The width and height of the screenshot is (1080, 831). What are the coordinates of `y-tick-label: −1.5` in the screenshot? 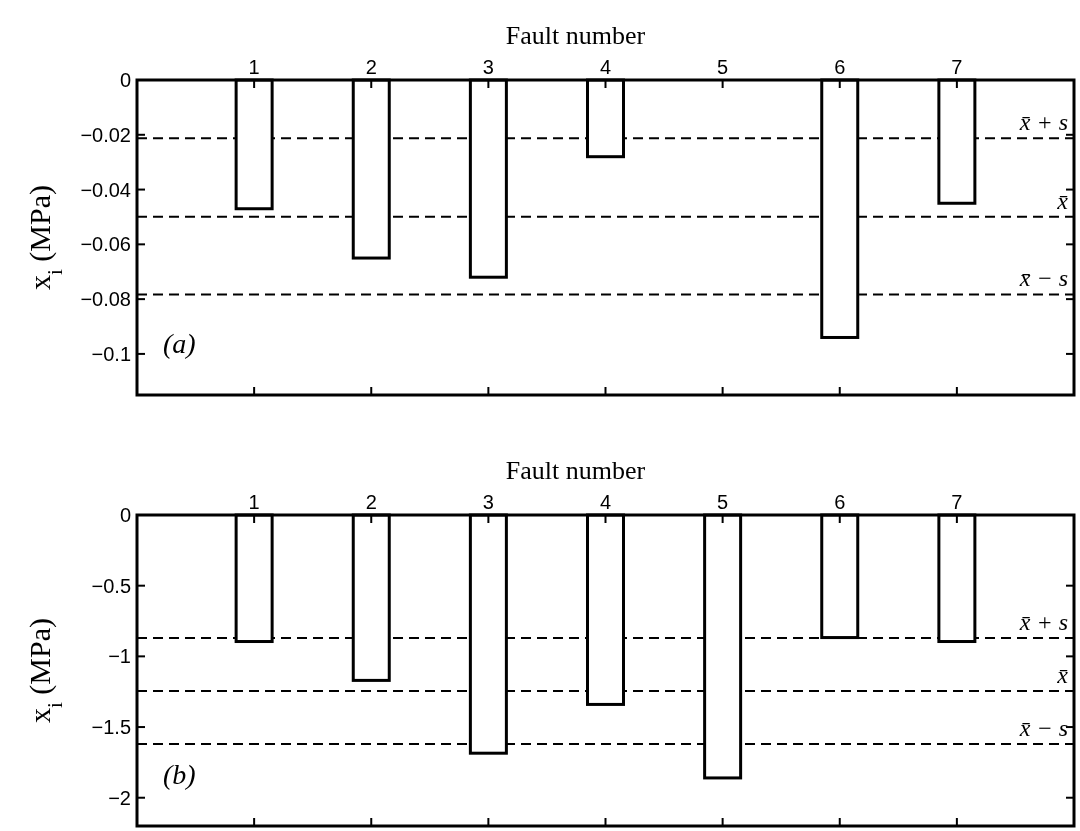 It's located at (111, 727).